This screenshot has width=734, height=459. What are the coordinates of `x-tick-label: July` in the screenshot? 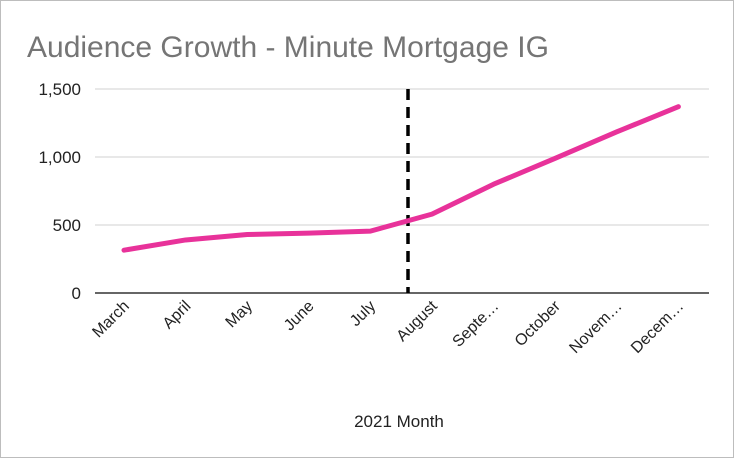 It's located at (363, 314).